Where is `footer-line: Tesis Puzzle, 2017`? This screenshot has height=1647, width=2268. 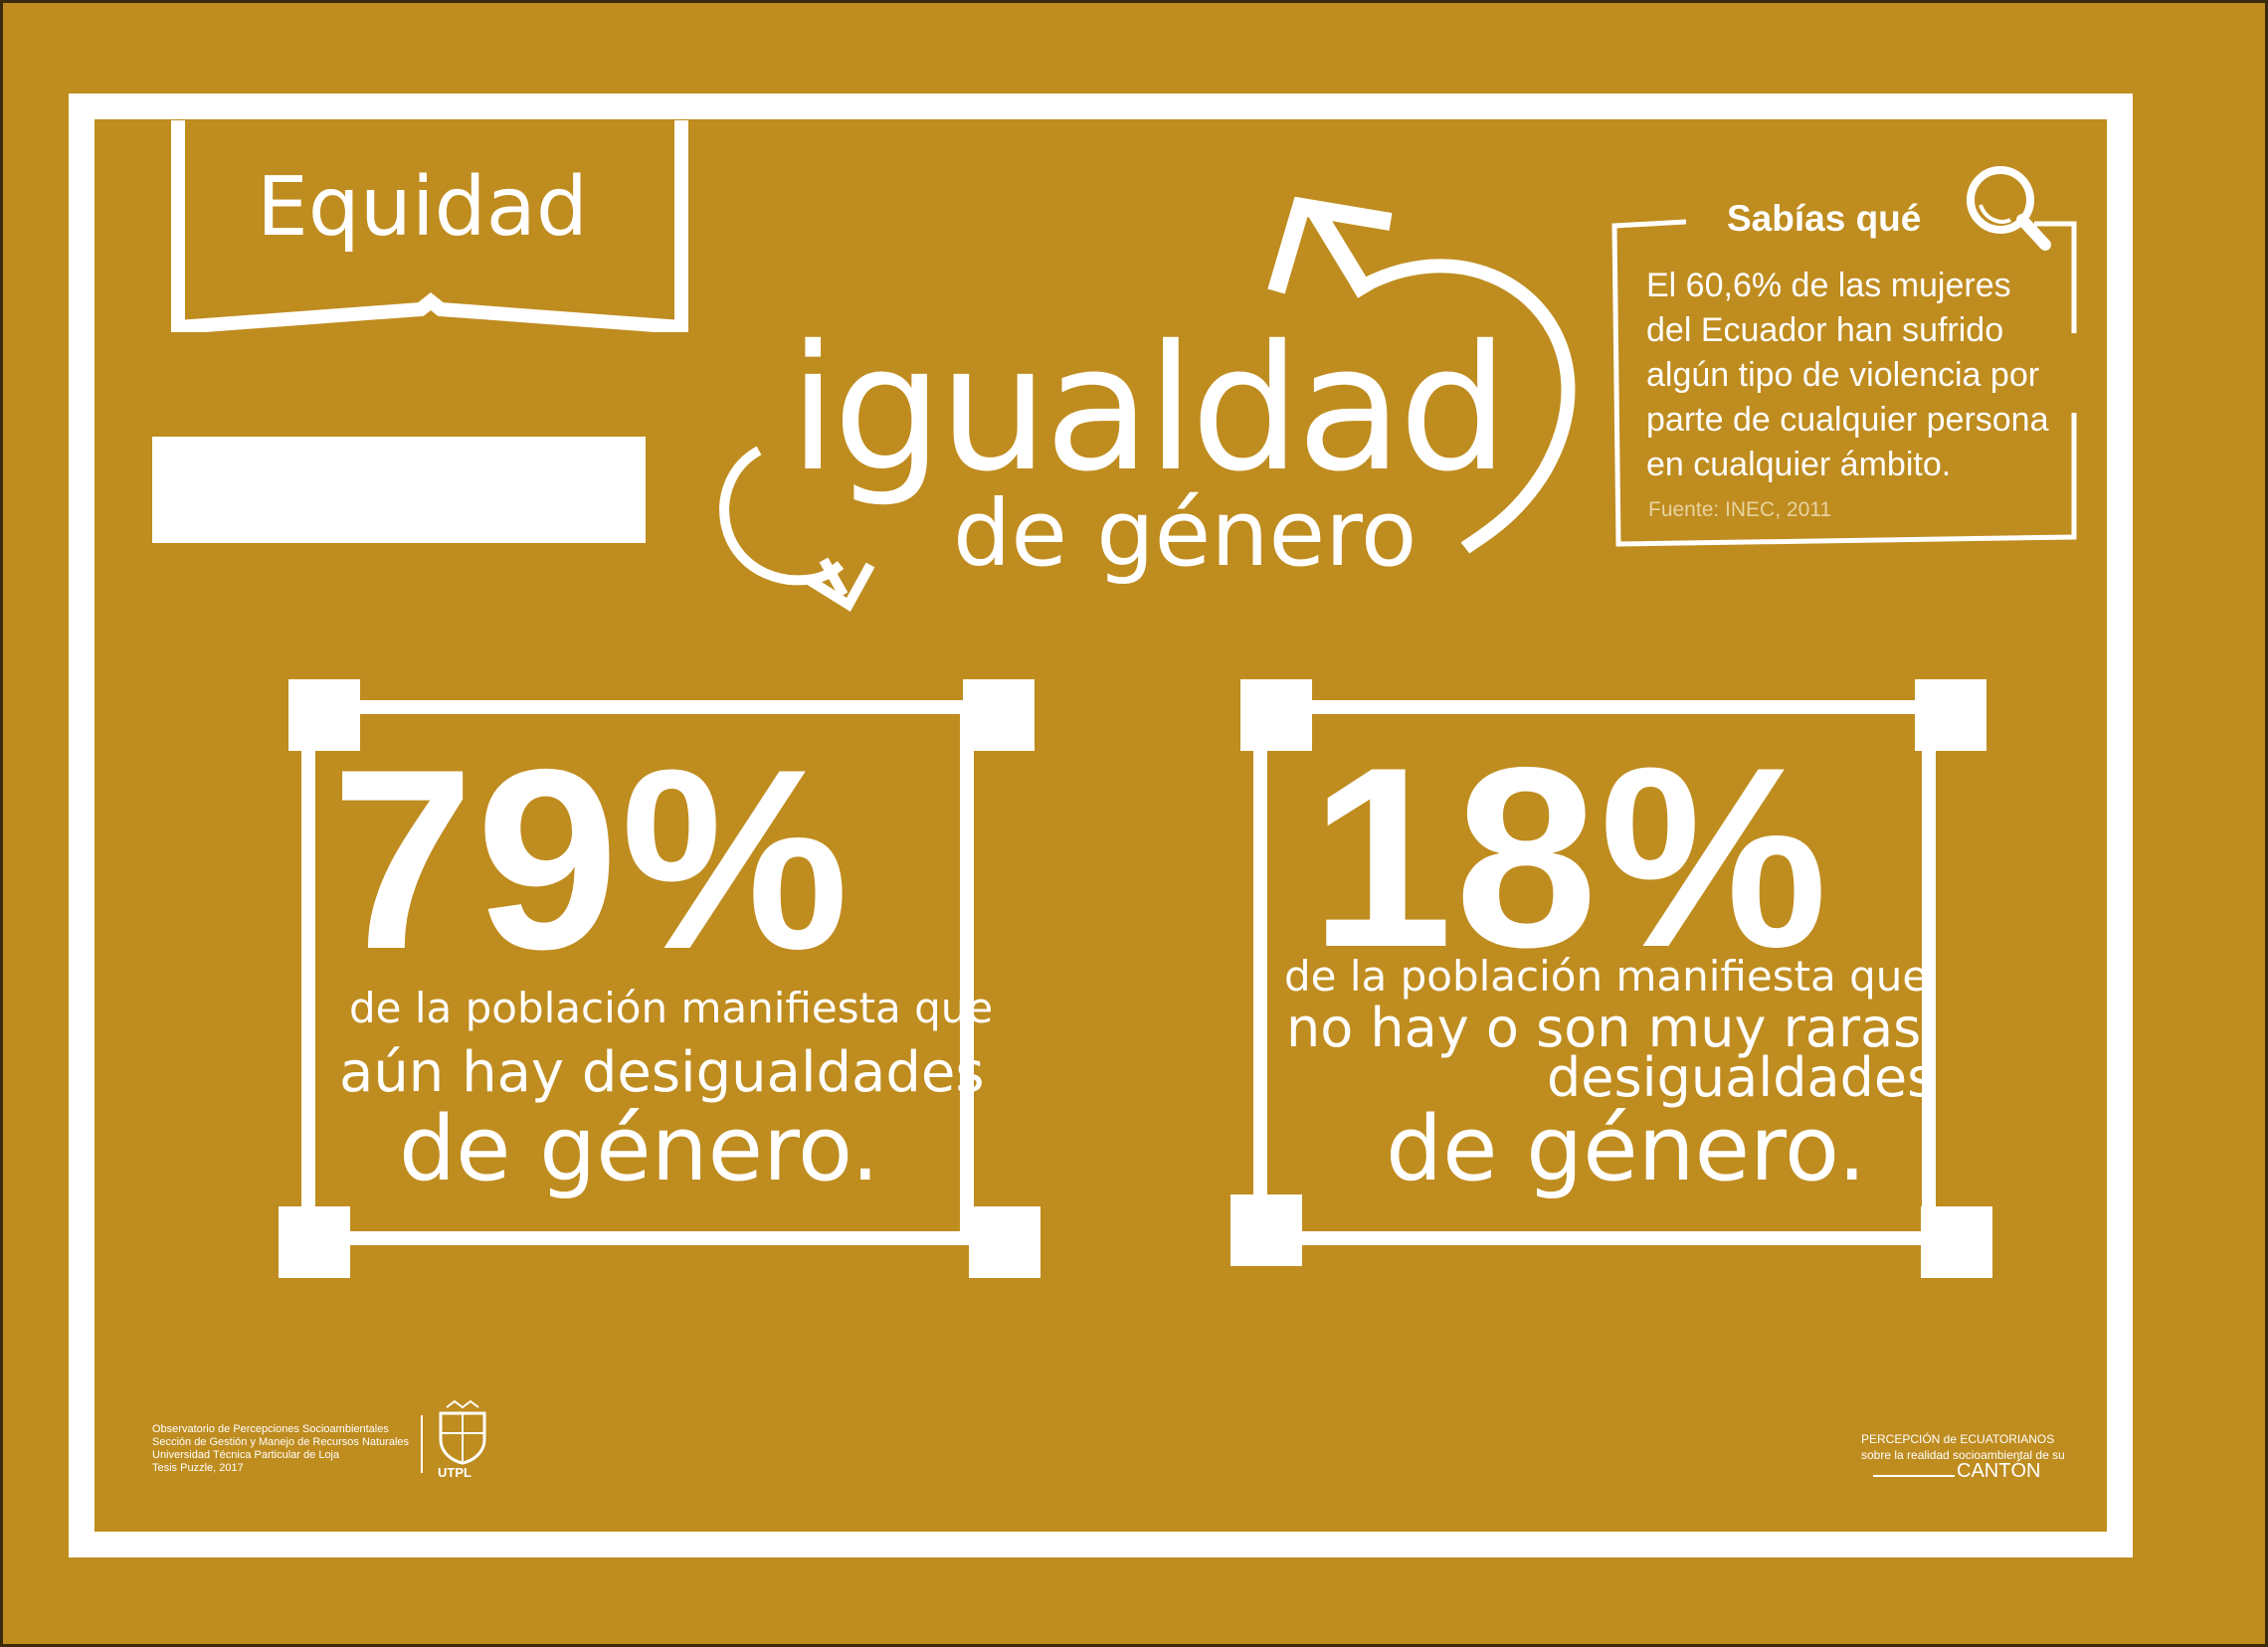 footer-line: Tesis Puzzle, 2017 is located at coordinates (198, 1468).